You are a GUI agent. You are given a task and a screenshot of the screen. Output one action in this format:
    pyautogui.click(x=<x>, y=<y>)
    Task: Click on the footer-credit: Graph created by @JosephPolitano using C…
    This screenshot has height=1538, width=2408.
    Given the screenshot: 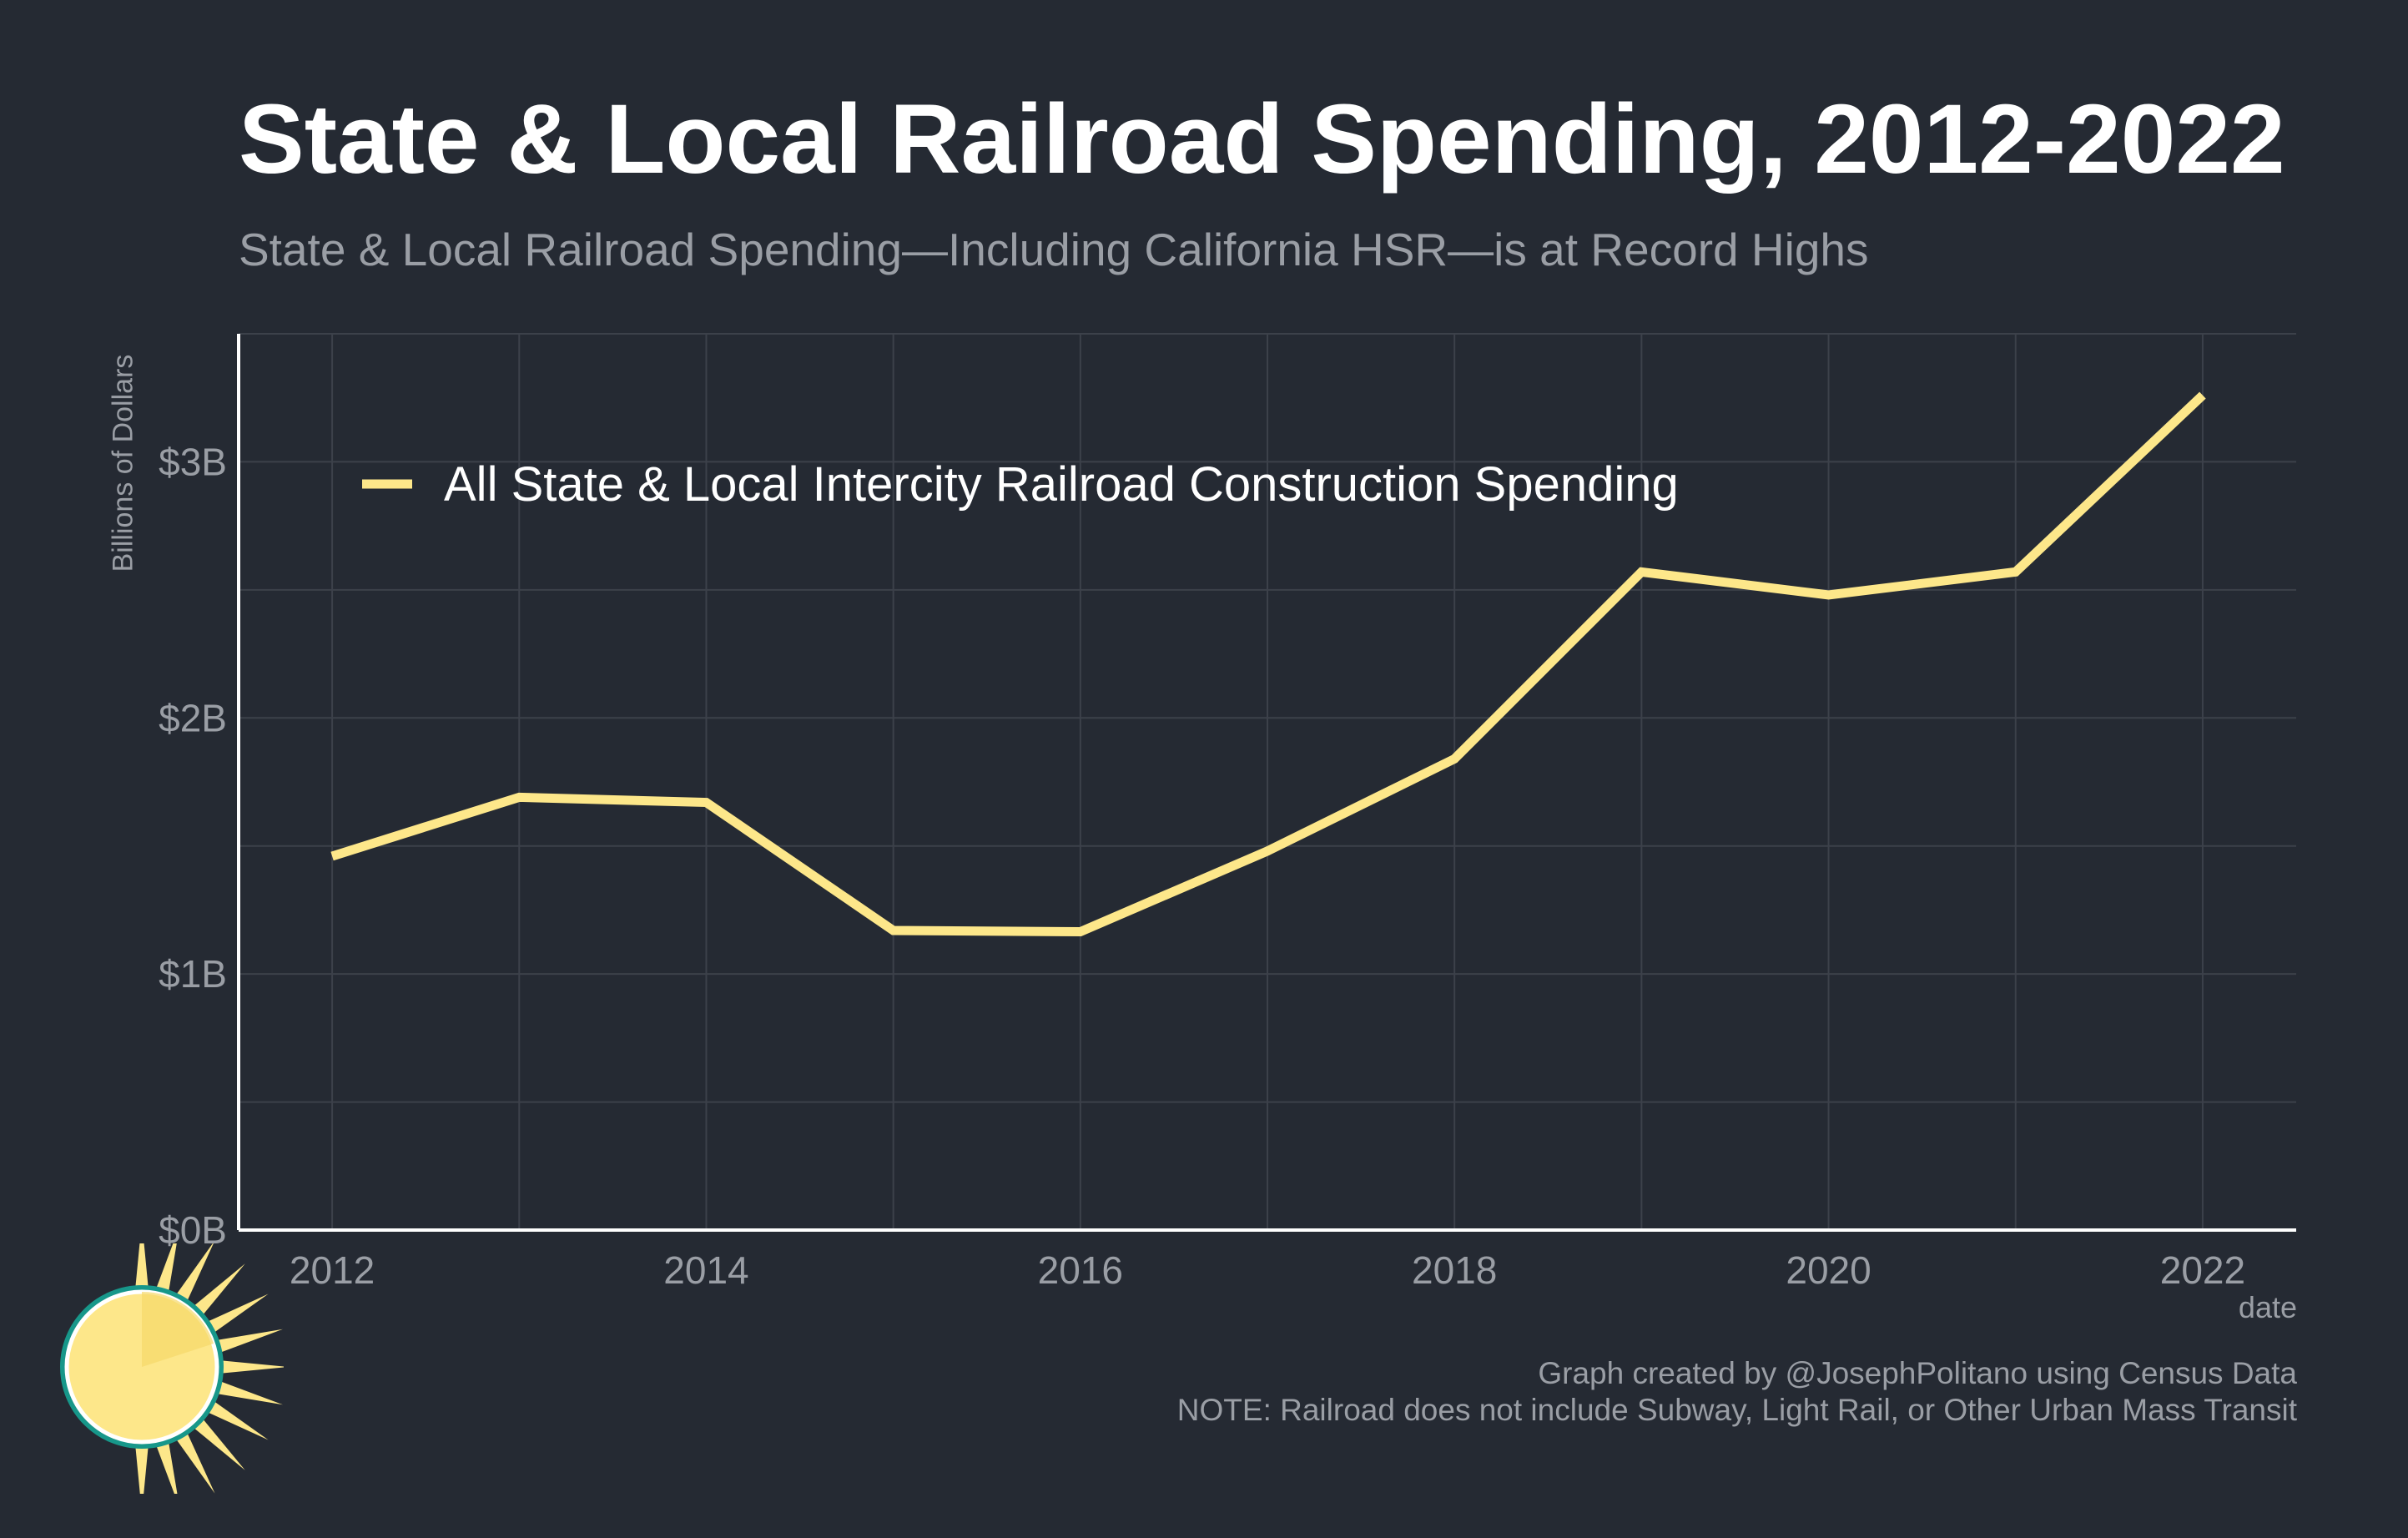 What is the action you would take?
    pyautogui.click(x=1737, y=1391)
    